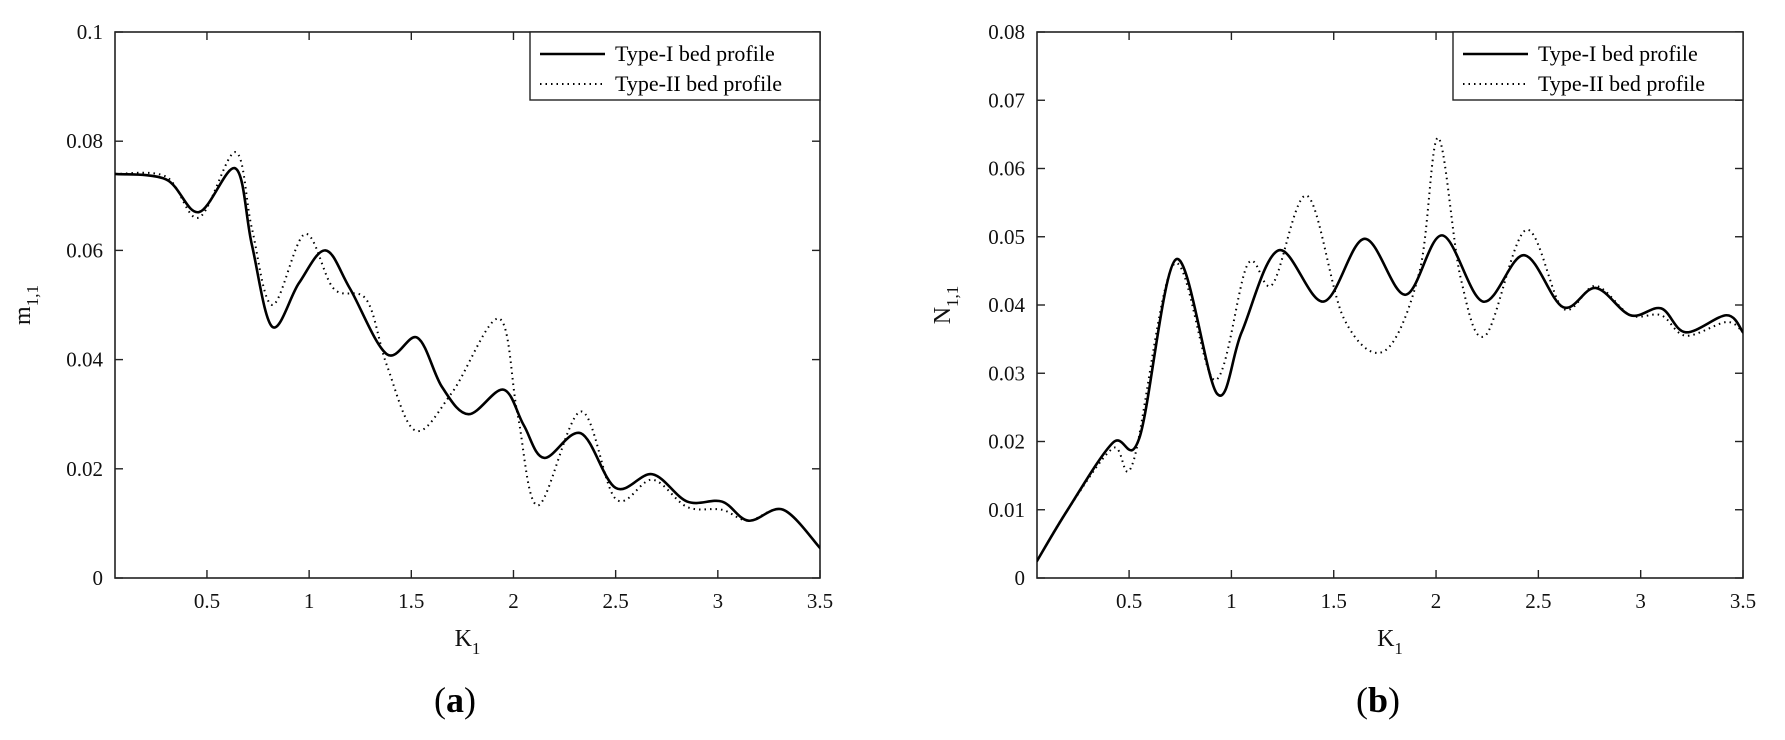 The height and width of the screenshot is (740, 1785). Describe the element at coordinates (26, 305) in the screenshot. I see `y-axis-label: m1,1` at that location.